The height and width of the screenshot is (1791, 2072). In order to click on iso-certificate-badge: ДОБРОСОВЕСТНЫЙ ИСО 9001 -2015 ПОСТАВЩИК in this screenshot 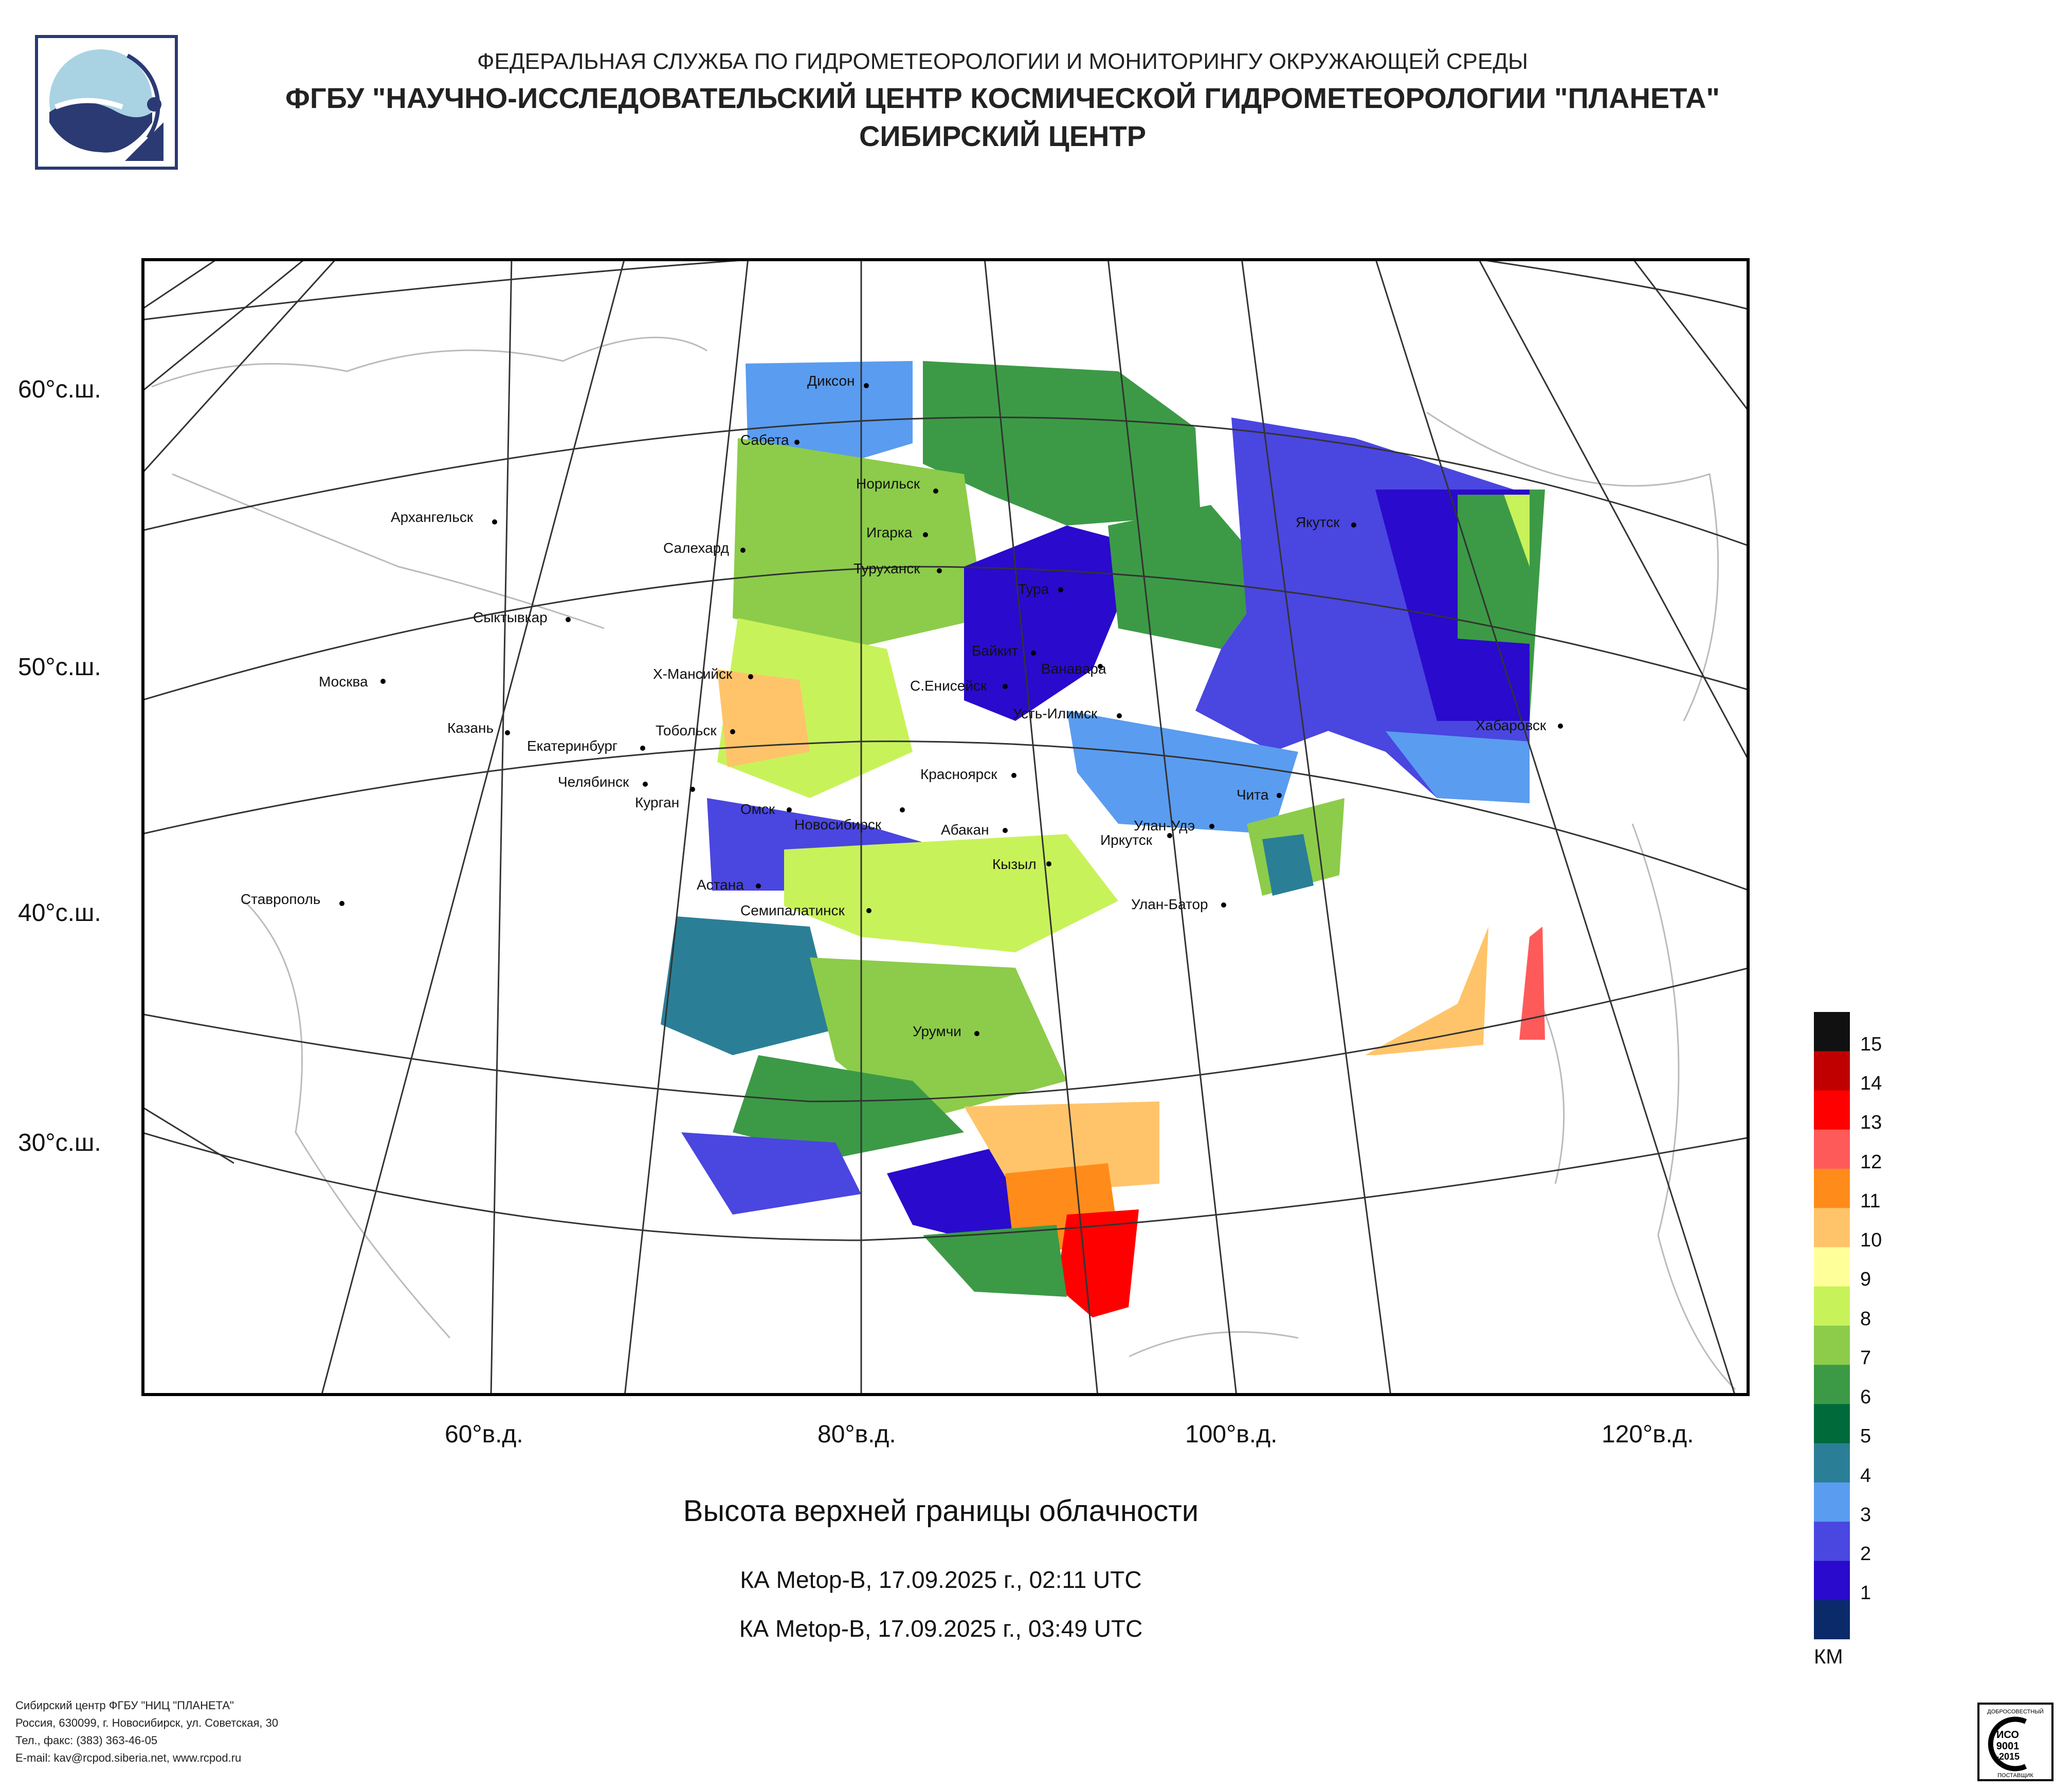, I will do `click(2015, 1742)`.